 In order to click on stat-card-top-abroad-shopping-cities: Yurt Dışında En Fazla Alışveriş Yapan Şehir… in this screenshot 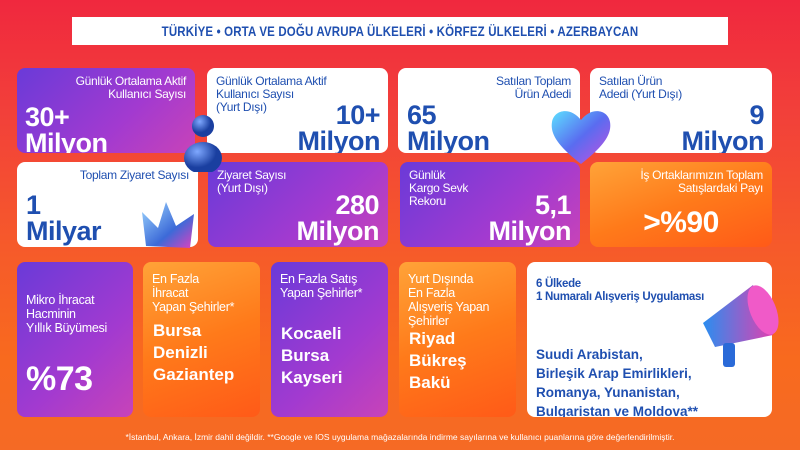, I will do `click(457, 339)`.